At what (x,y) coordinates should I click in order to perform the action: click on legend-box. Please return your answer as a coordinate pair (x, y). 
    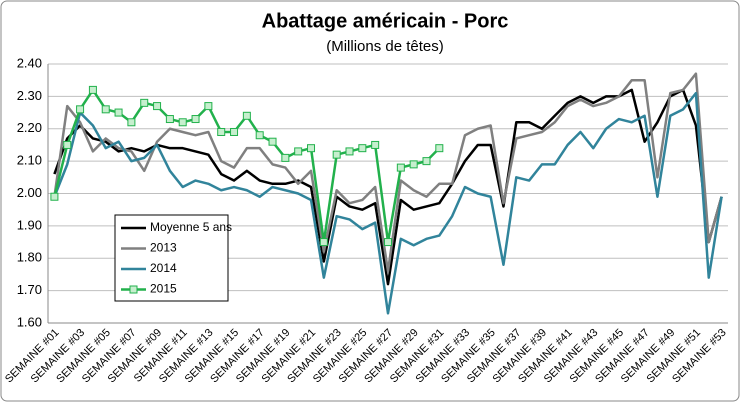
    Looking at the image, I should click on (171, 258).